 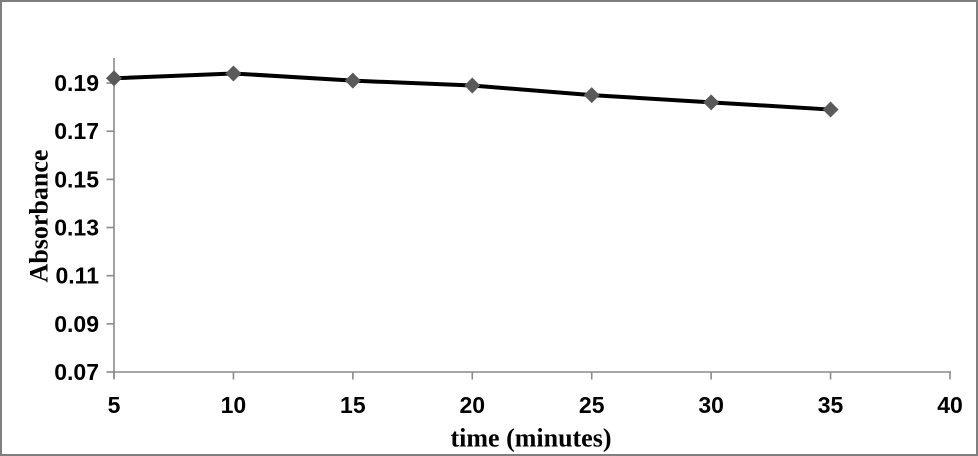 What do you see at coordinates (78, 276) in the screenshot?
I see `y-tick-label: 0.11` at bounding box center [78, 276].